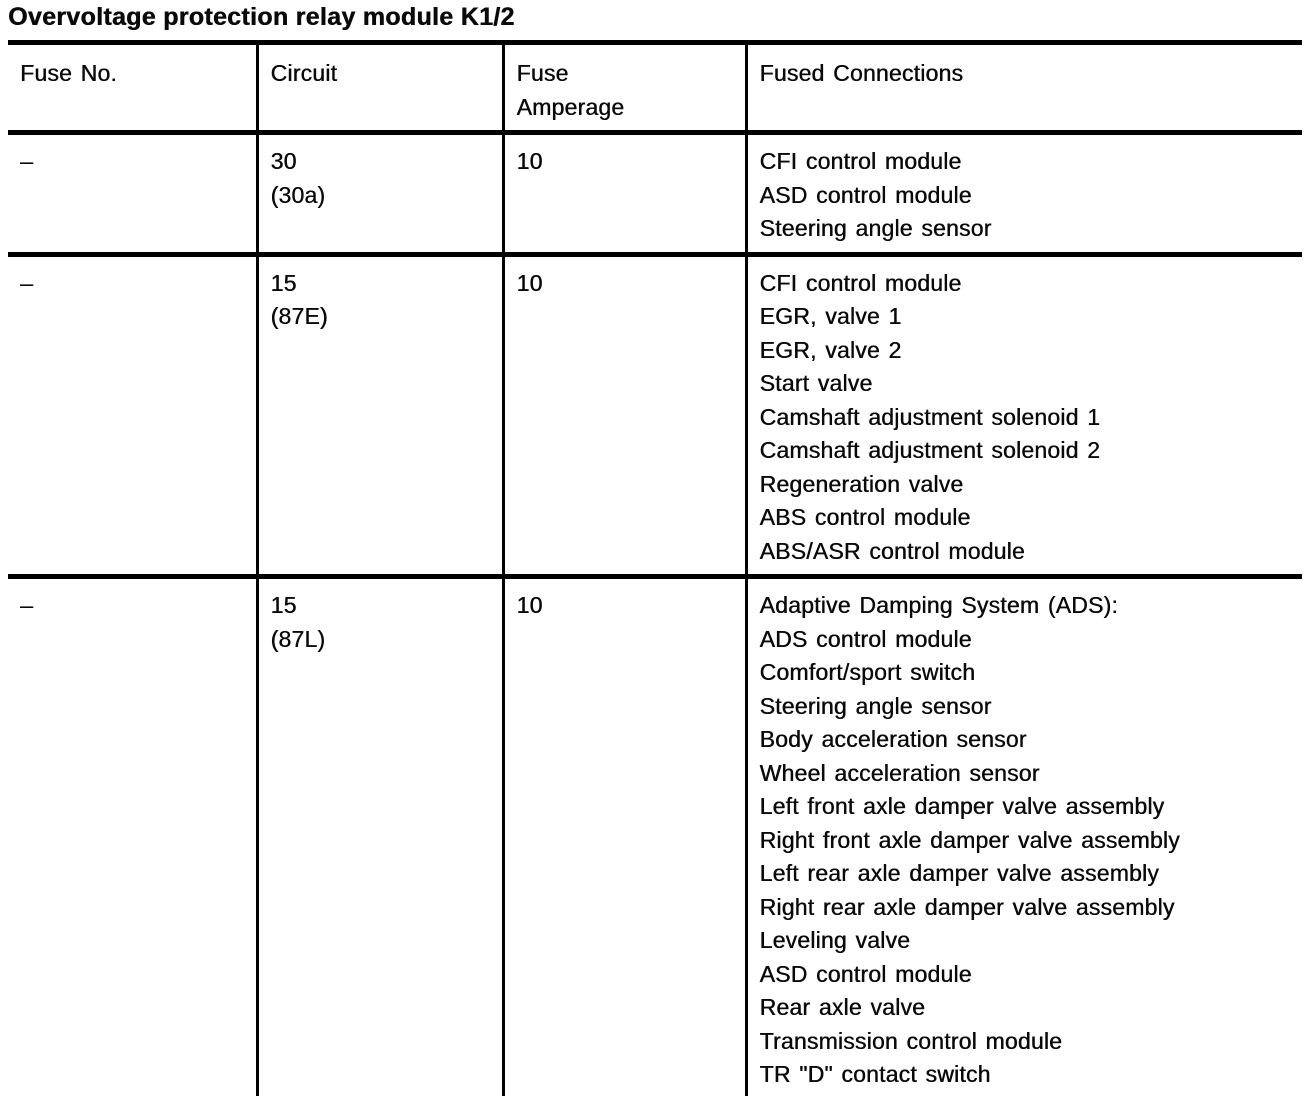  I want to click on cell-circuit: 15 (87E), so click(379, 414).